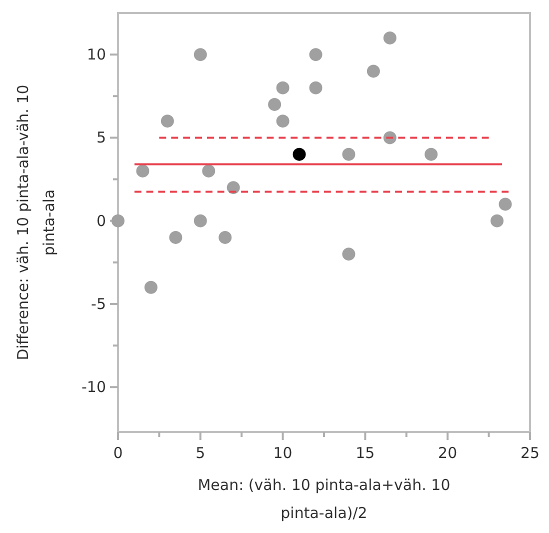  What do you see at coordinates (94, 387) in the screenshot?
I see `y-tick-label: -10` at bounding box center [94, 387].